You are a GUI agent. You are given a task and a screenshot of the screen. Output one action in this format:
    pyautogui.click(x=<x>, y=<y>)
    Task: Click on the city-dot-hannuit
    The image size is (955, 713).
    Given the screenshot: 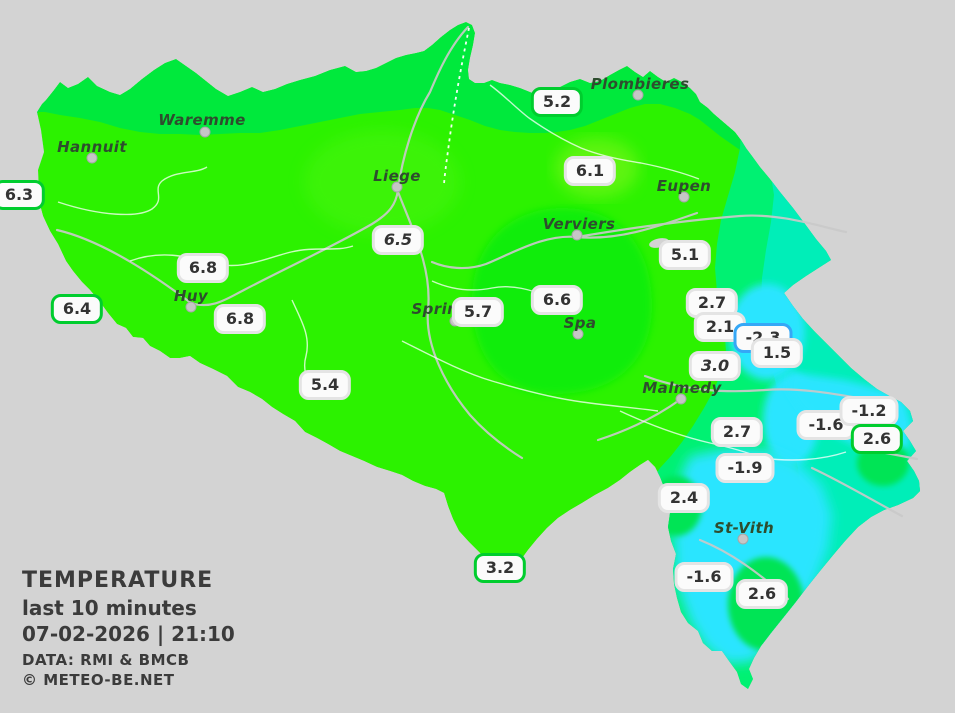 What is the action you would take?
    pyautogui.click(x=92, y=158)
    